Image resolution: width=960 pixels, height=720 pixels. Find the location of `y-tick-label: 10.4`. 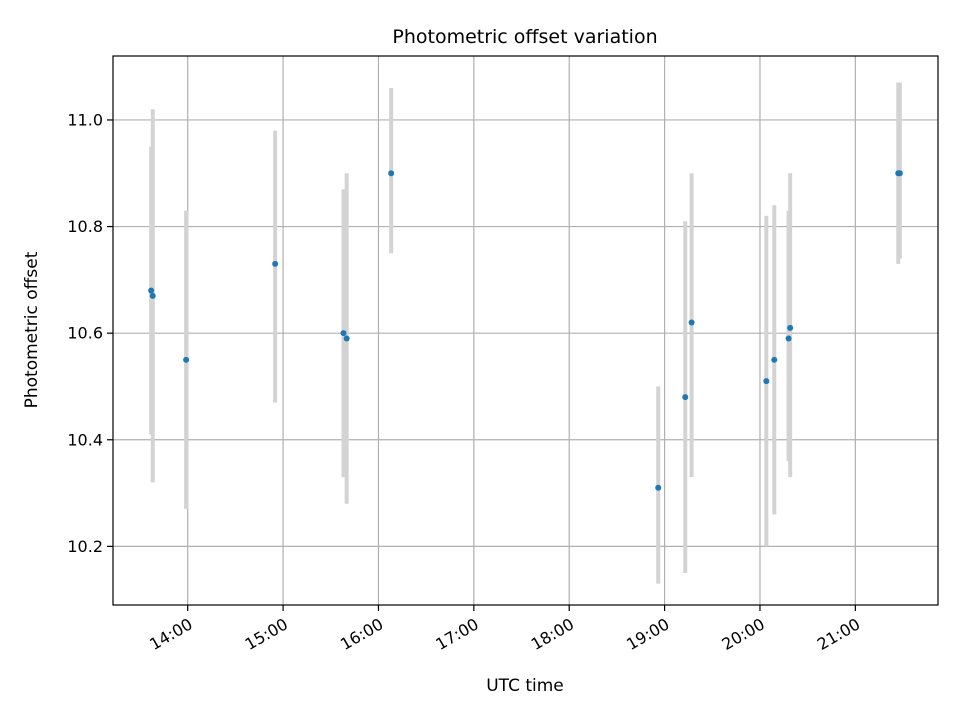

y-tick-label: 10.4 is located at coordinates (85, 439).